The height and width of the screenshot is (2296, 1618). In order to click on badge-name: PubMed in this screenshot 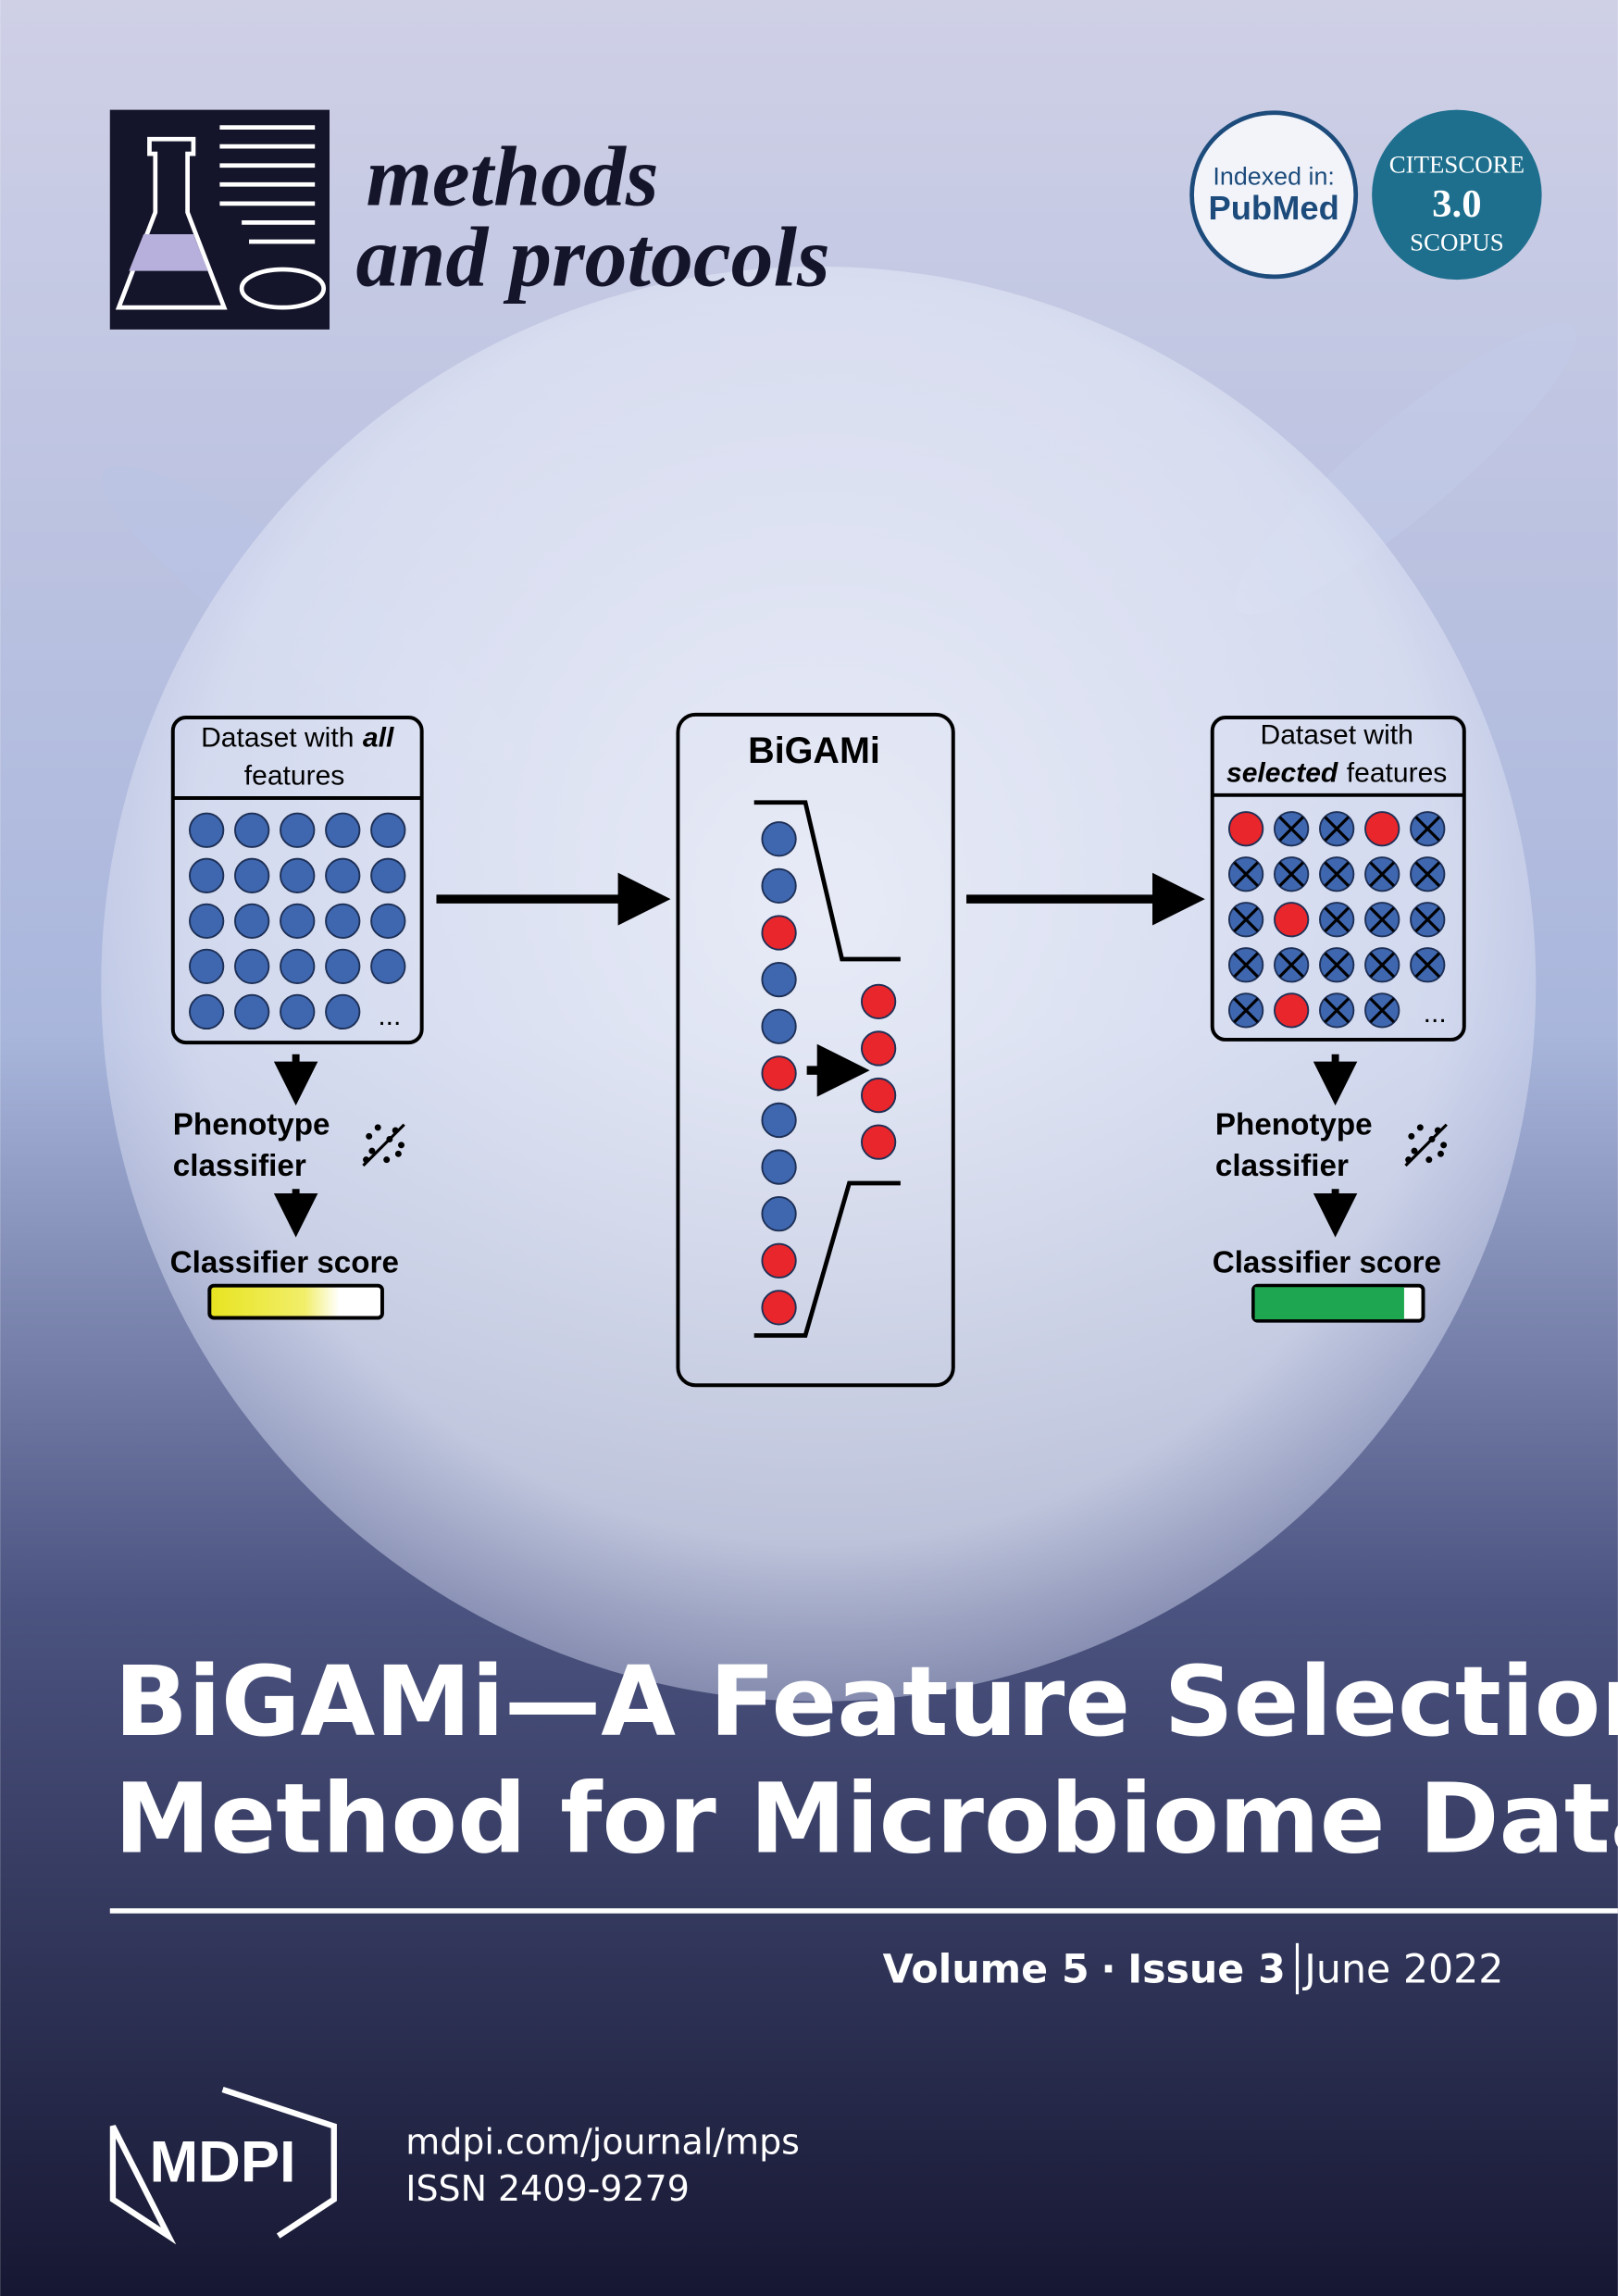, I will do `click(1273, 208)`.